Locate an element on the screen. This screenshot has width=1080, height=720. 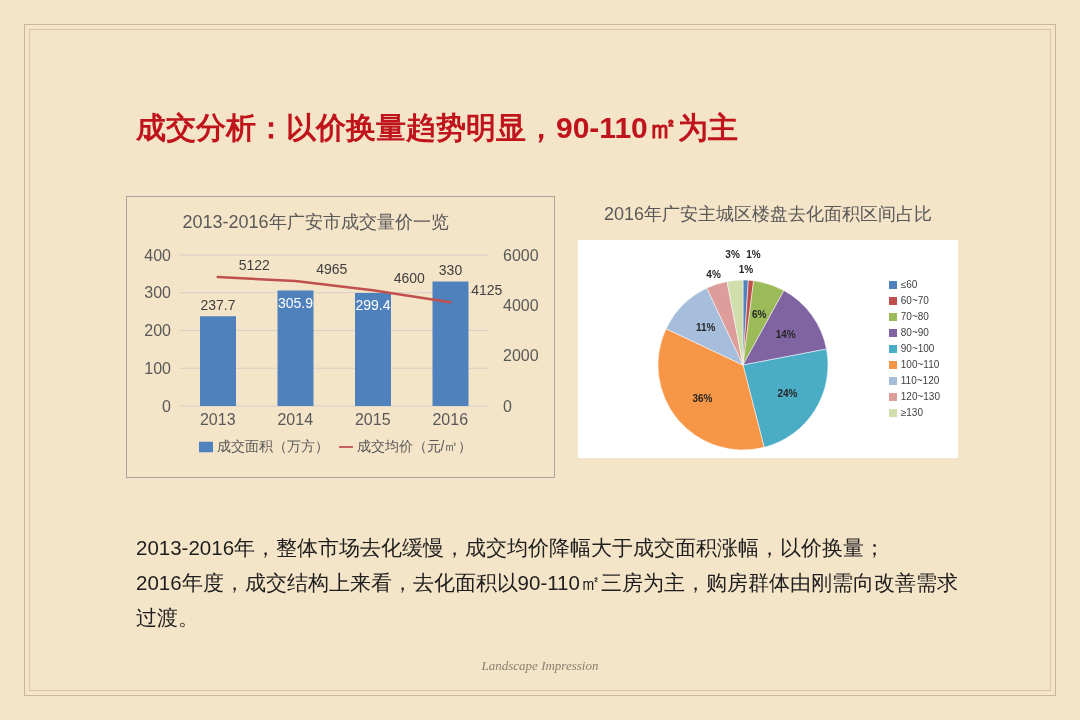
data-label: 237.7 is located at coordinates (218, 305).